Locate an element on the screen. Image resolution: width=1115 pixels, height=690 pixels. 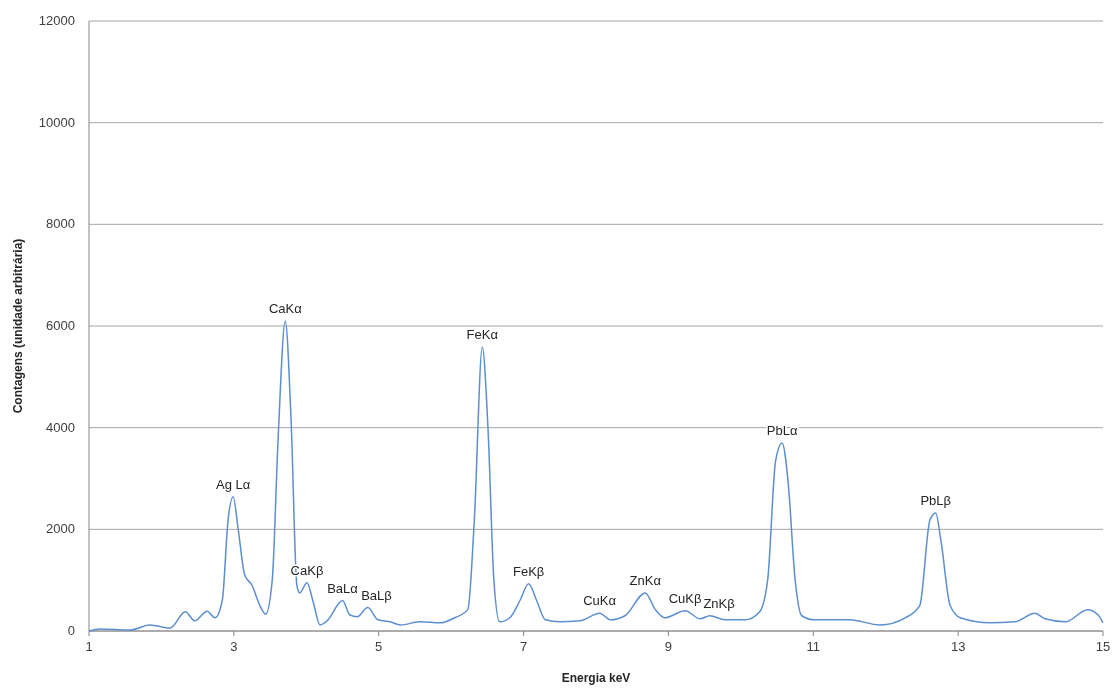
y-tick-label: 10000 is located at coordinates (56, 122).